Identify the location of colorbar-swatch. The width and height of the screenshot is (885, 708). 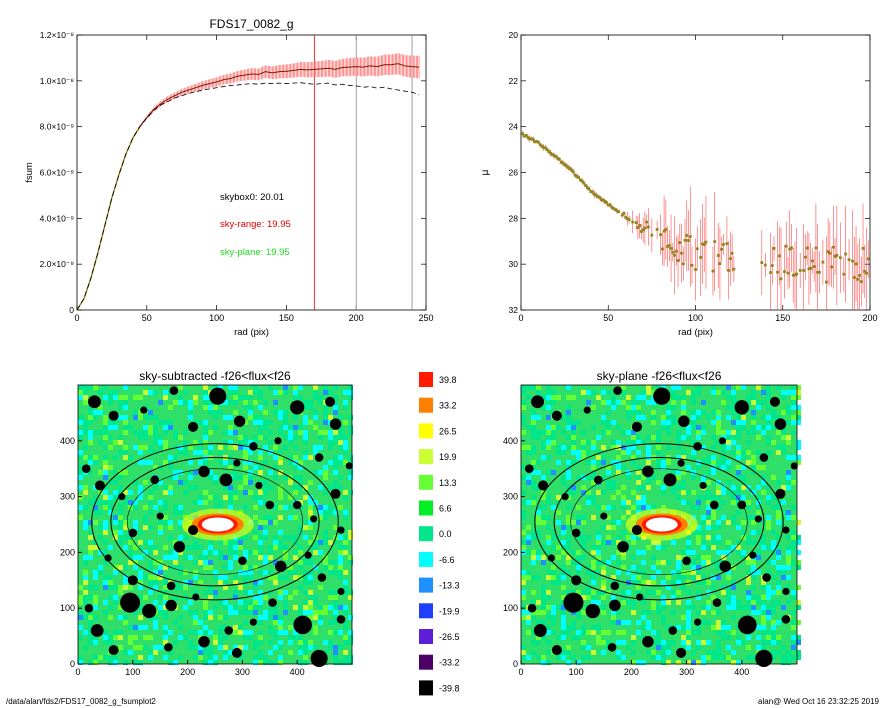
(426, 559).